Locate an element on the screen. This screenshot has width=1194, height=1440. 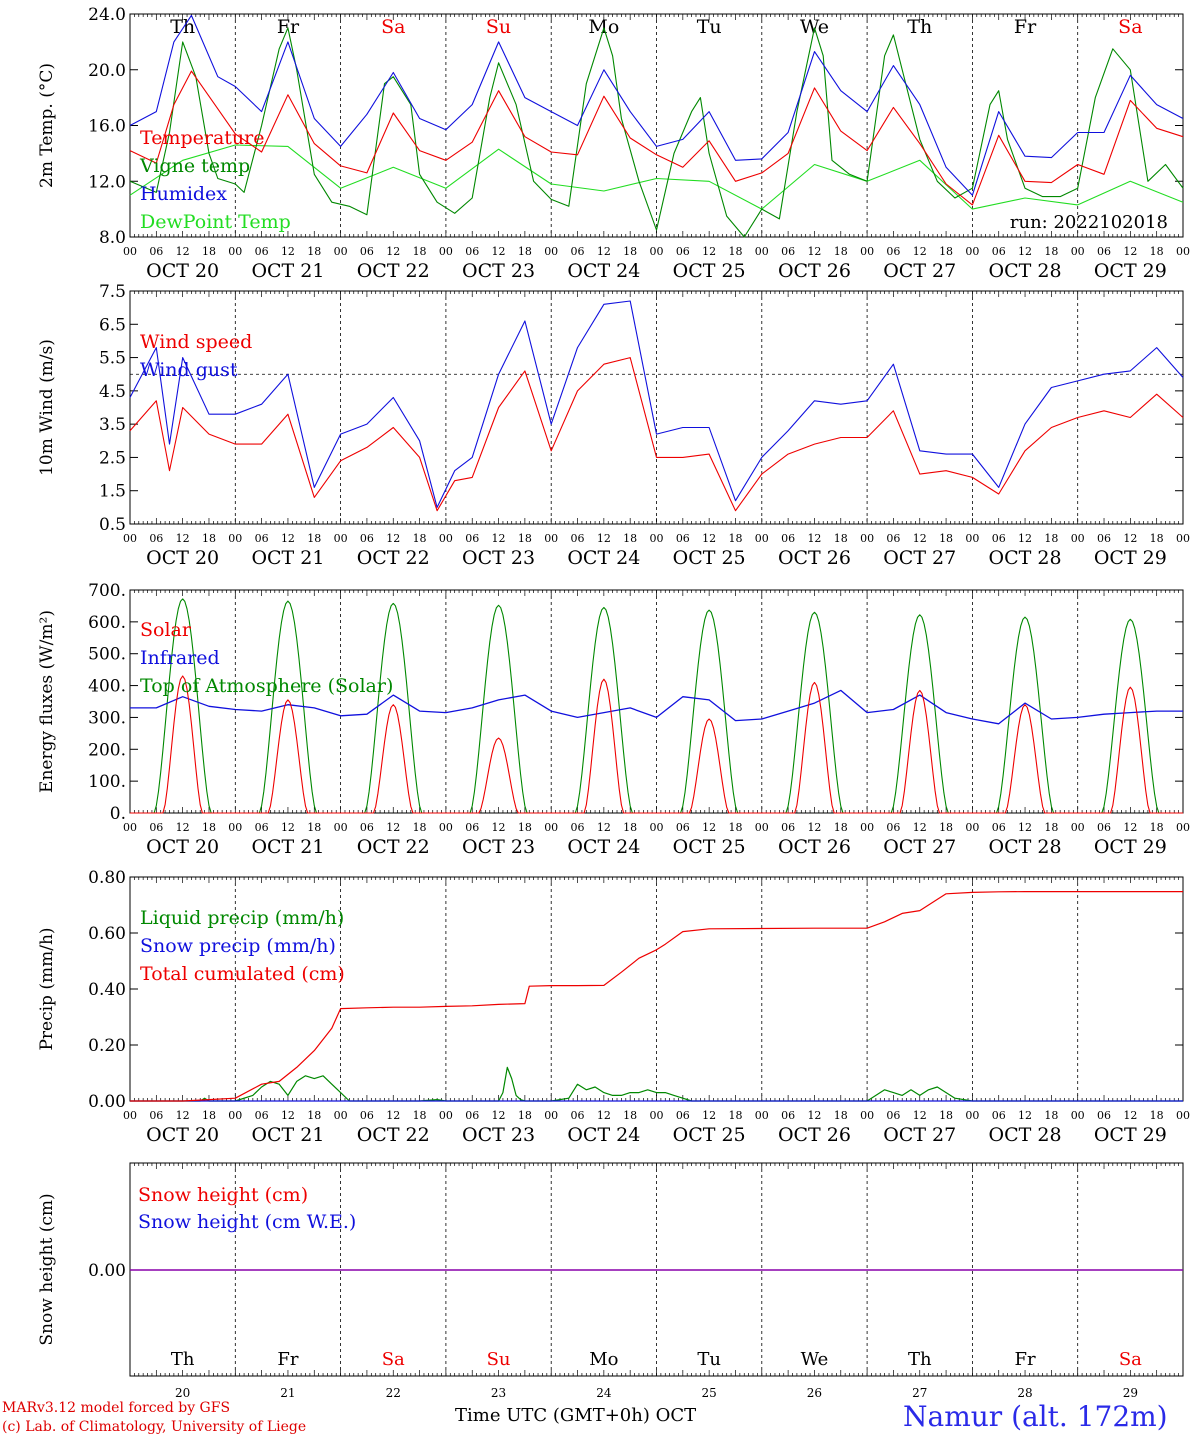
series-line-infrared is located at coordinates (656, 707).